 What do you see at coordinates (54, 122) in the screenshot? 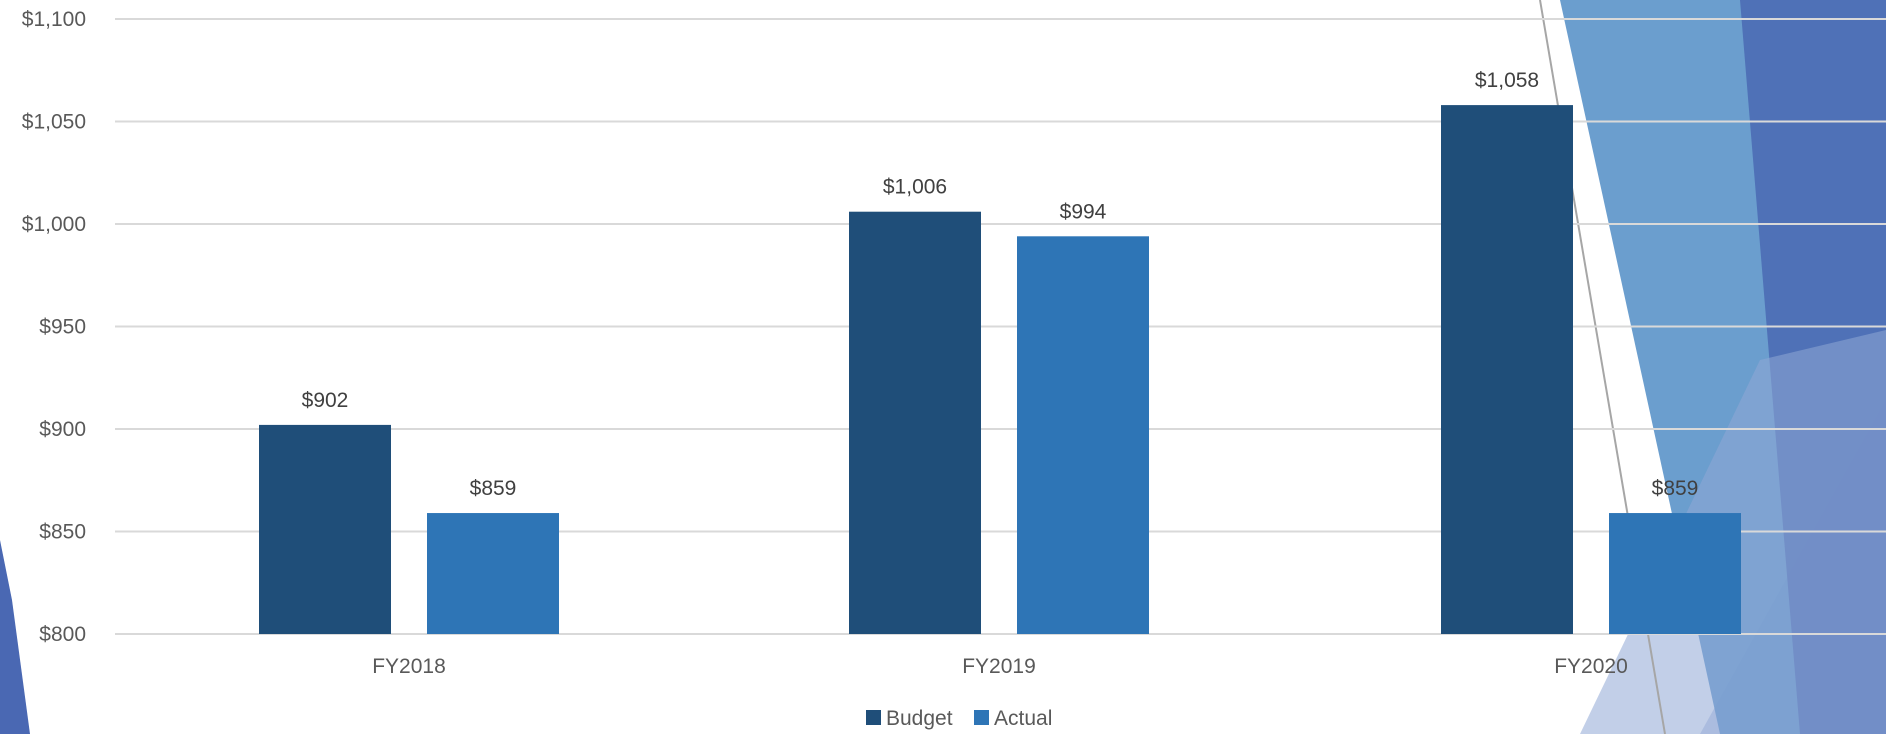
I see `y-tick-label: $1,050` at bounding box center [54, 122].